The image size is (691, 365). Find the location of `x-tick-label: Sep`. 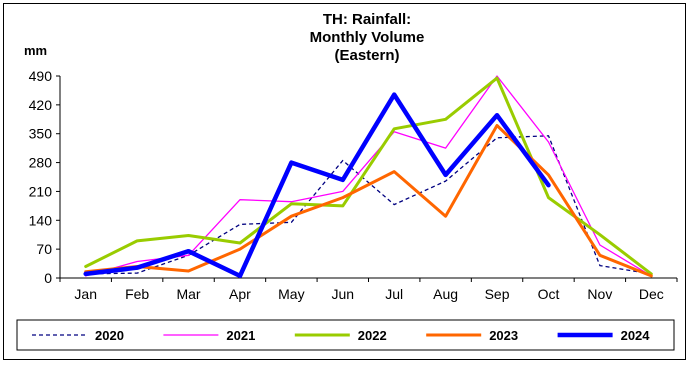

x-tick-label: Sep is located at coordinates (497, 294).